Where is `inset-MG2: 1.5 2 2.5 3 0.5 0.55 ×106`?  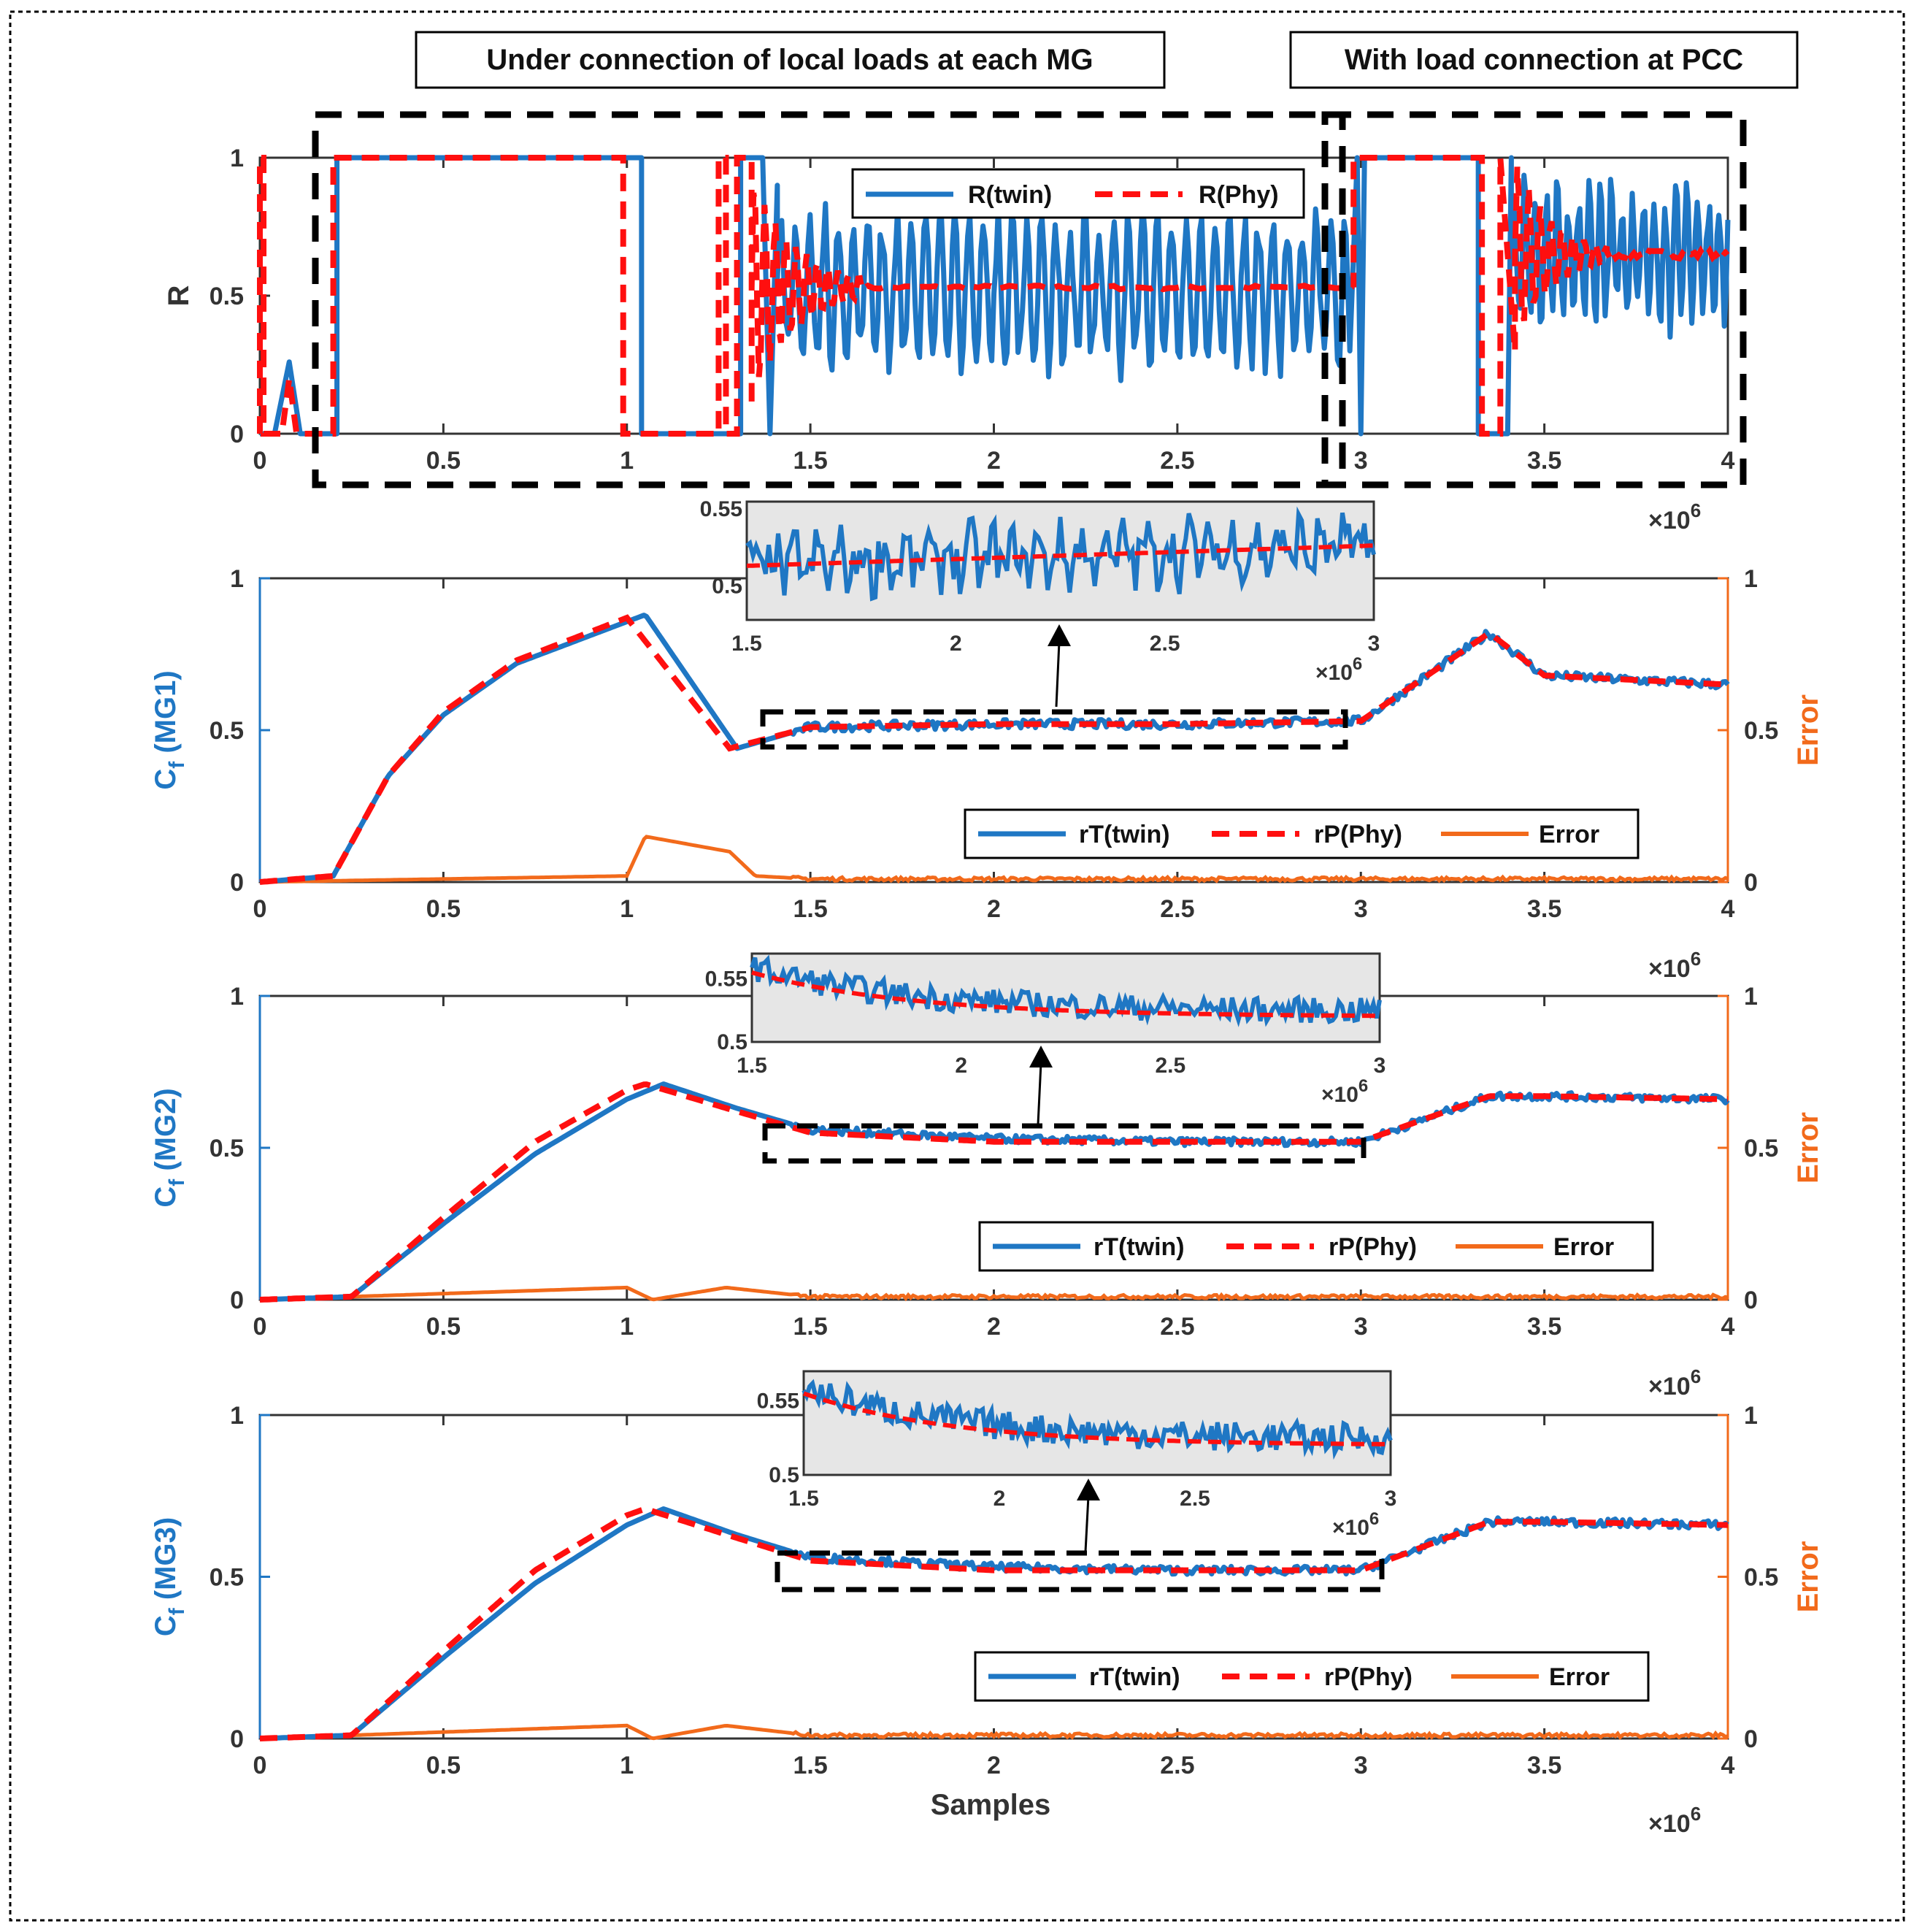
inset-MG2: 1.5 2 2.5 3 0.5 0.55 ×106 is located at coordinates (1045, 1029).